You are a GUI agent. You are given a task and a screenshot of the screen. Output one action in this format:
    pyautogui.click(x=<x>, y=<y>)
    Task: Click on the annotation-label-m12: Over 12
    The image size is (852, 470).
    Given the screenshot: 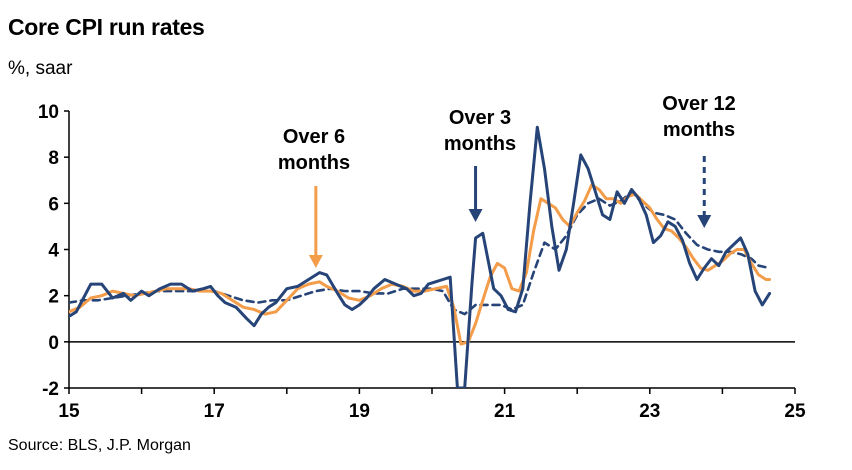 What is the action you would take?
    pyautogui.click(x=698, y=104)
    